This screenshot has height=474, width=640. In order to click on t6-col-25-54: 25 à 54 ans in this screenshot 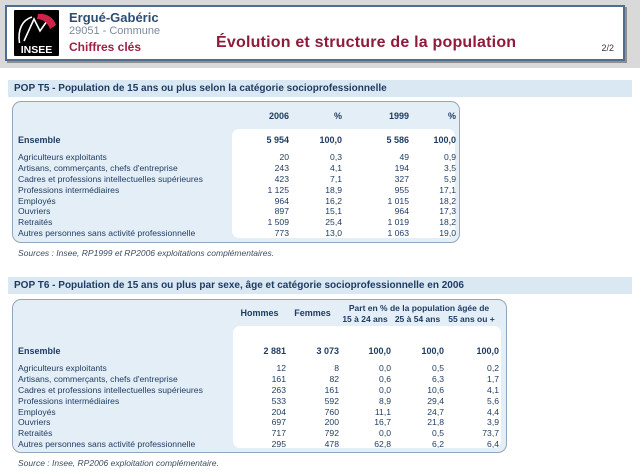, I will do `click(417, 318)`.